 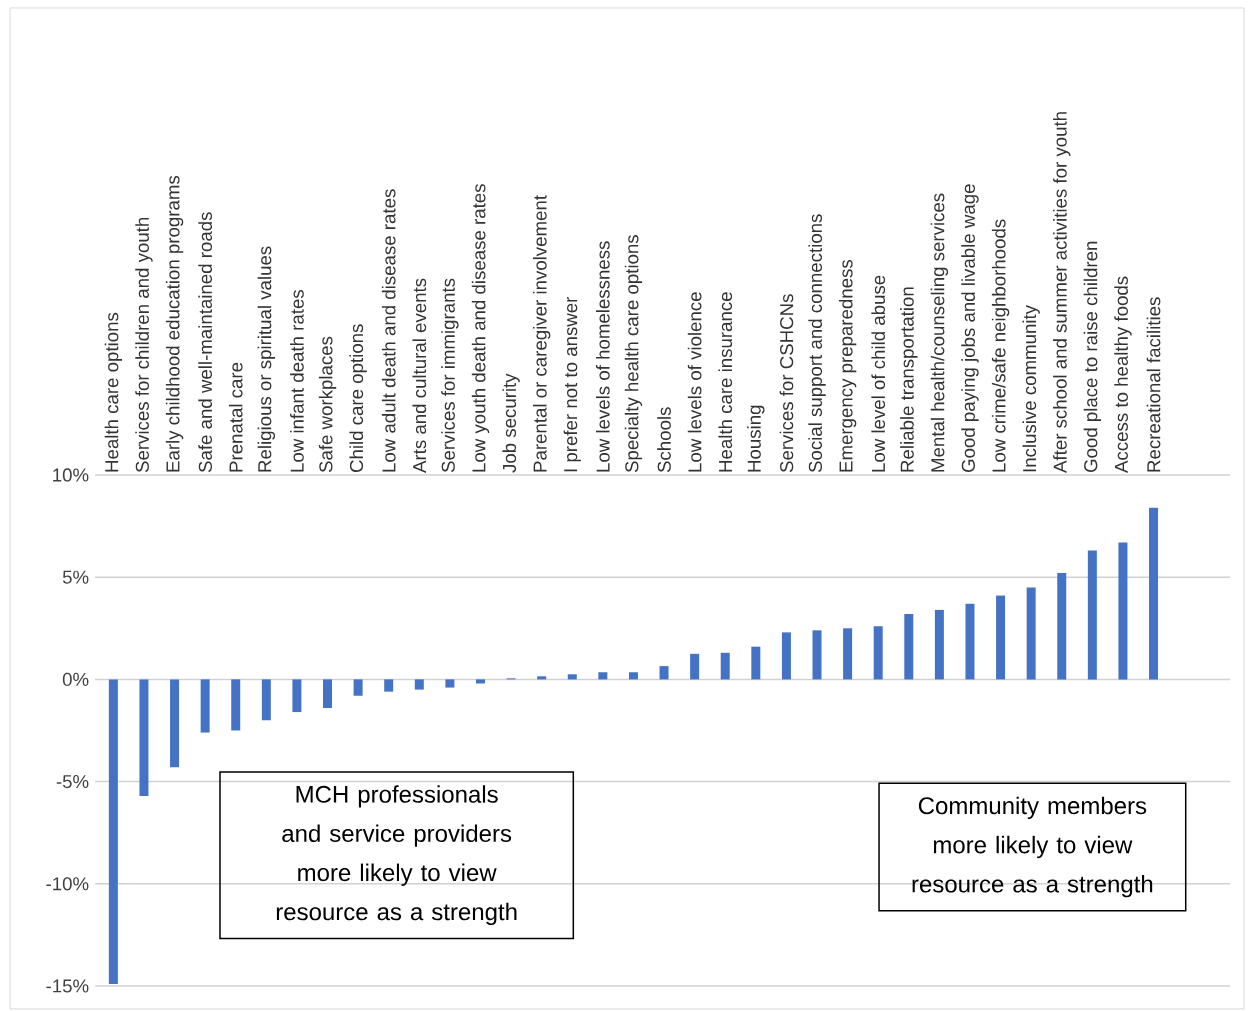 I want to click on x-tick-label: Safe and well-maintained roads, so click(x=205, y=342).